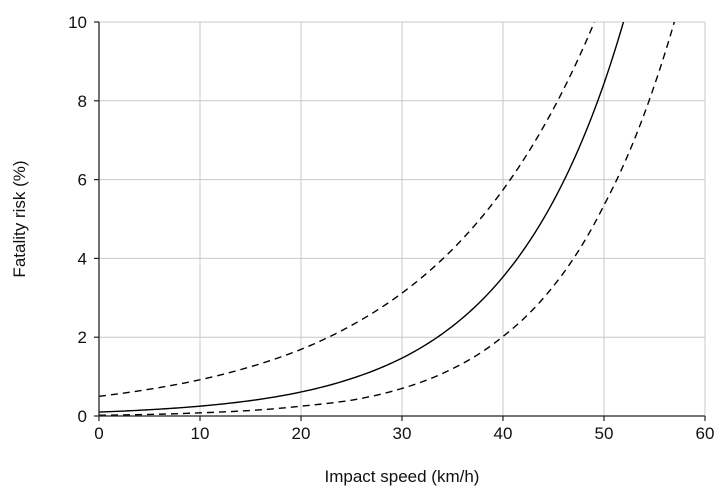 Image resolution: width=718 pixels, height=488 pixels. Describe the element at coordinates (82, 258) in the screenshot. I see `y-tick-label-4: 4` at that location.